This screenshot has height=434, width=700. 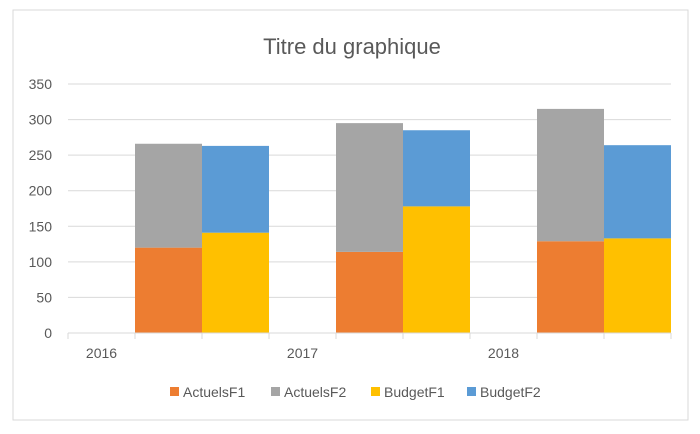 I want to click on legend-label: BudgetF1, so click(x=414, y=392).